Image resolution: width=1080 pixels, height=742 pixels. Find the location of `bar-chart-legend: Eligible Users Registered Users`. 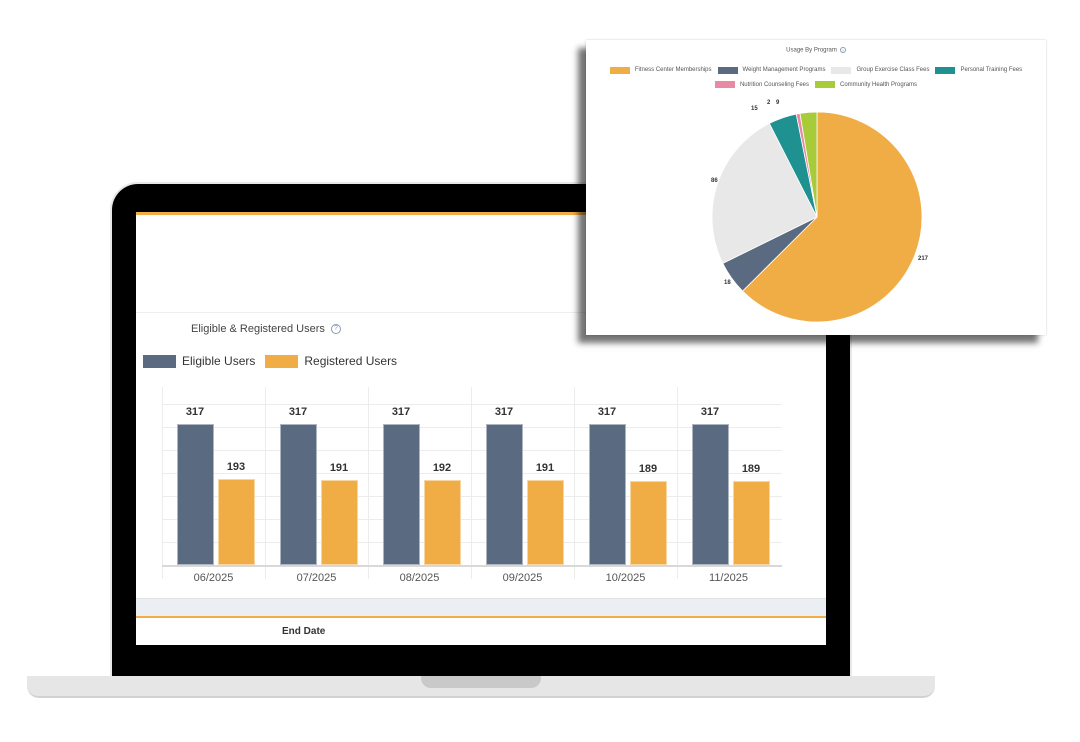

bar-chart-legend: Eligible Users Registered Users is located at coordinates (275, 361).